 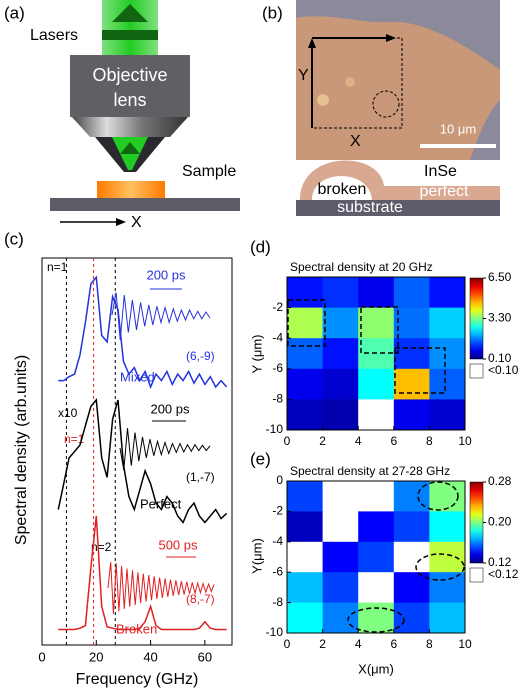 What do you see at coordinates (440, 567) in the screenshot?
I see `highlight-ellipse` at bounding box center [440, 567].